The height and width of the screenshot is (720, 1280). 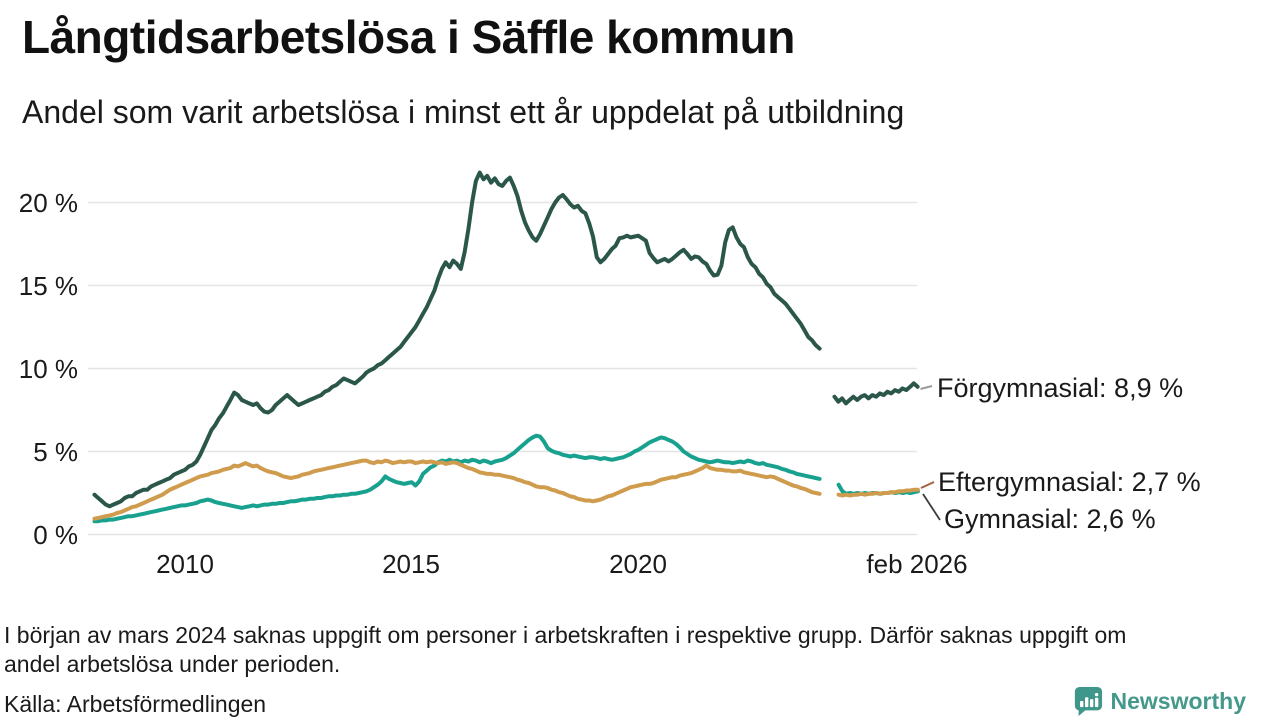 I want to click on x-axis-tick-2015: 2015, so click(x=411, y=564).